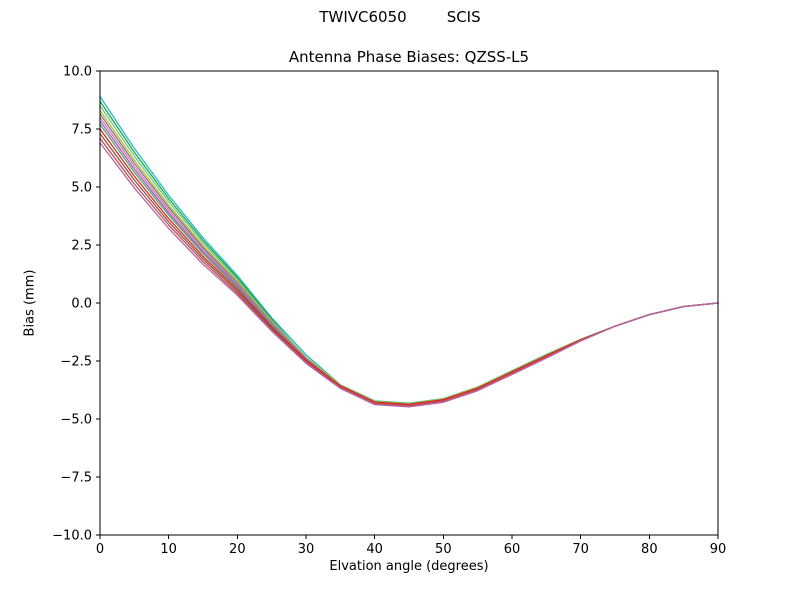  Describe the element at coordinates (512, 549) in the screenshot. I see `x-tick-label: 60` at that location.